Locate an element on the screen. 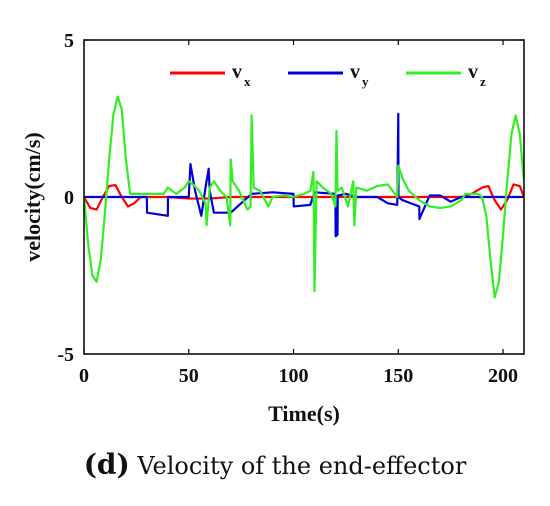 The image size is (550, 506). caption-text: Velocity of the end-effector is located at coordinates (302, 466).